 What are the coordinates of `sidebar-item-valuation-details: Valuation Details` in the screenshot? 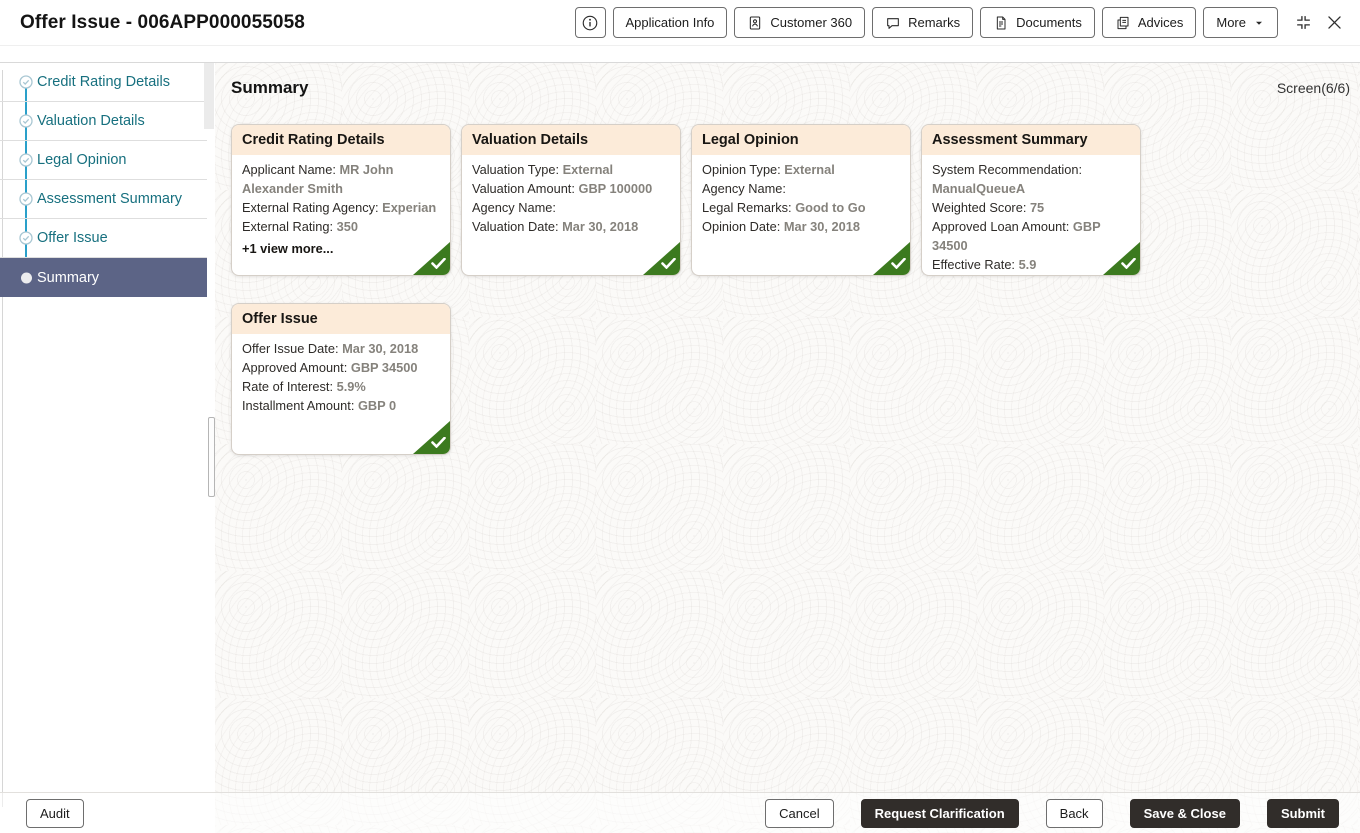 It's located at (103, 121).